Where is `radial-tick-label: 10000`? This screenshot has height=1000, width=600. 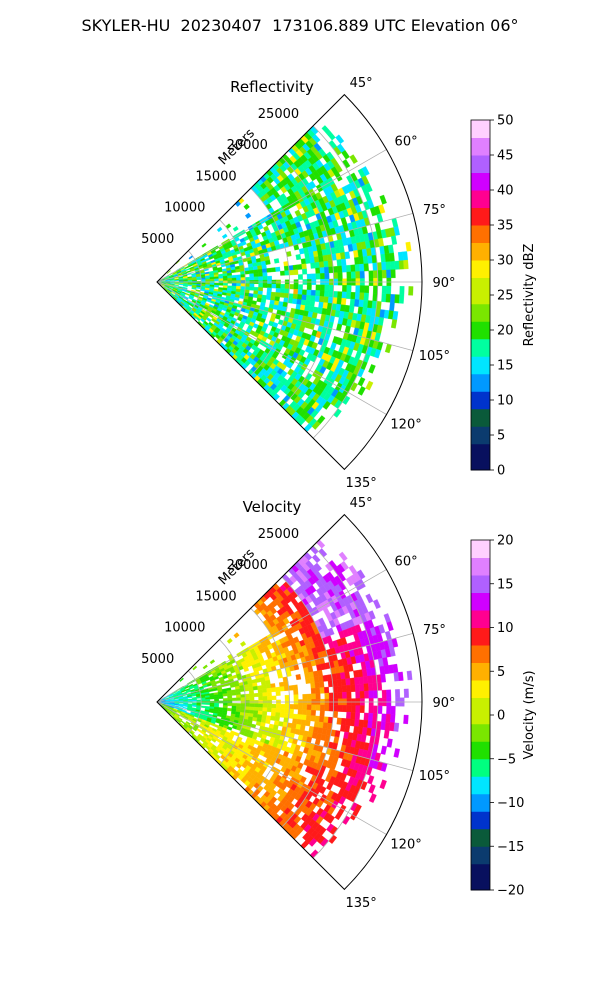
radial-tick-label: 10000 is located at coordinates (184, 208).